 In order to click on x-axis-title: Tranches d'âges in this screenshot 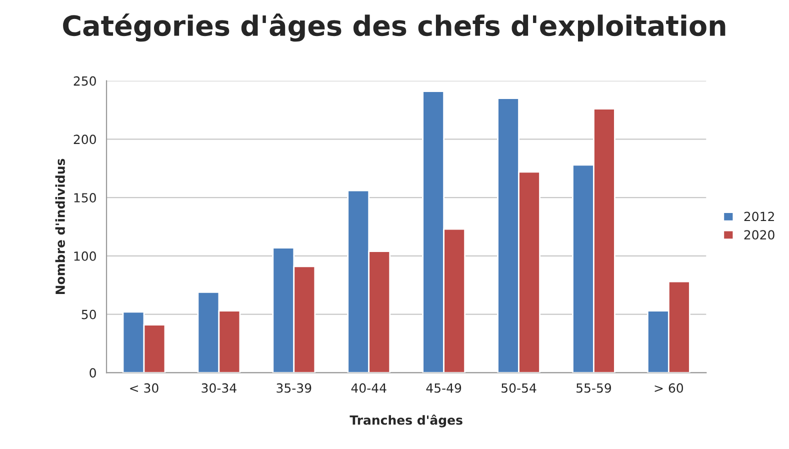, I will do `click(406, 421)`.